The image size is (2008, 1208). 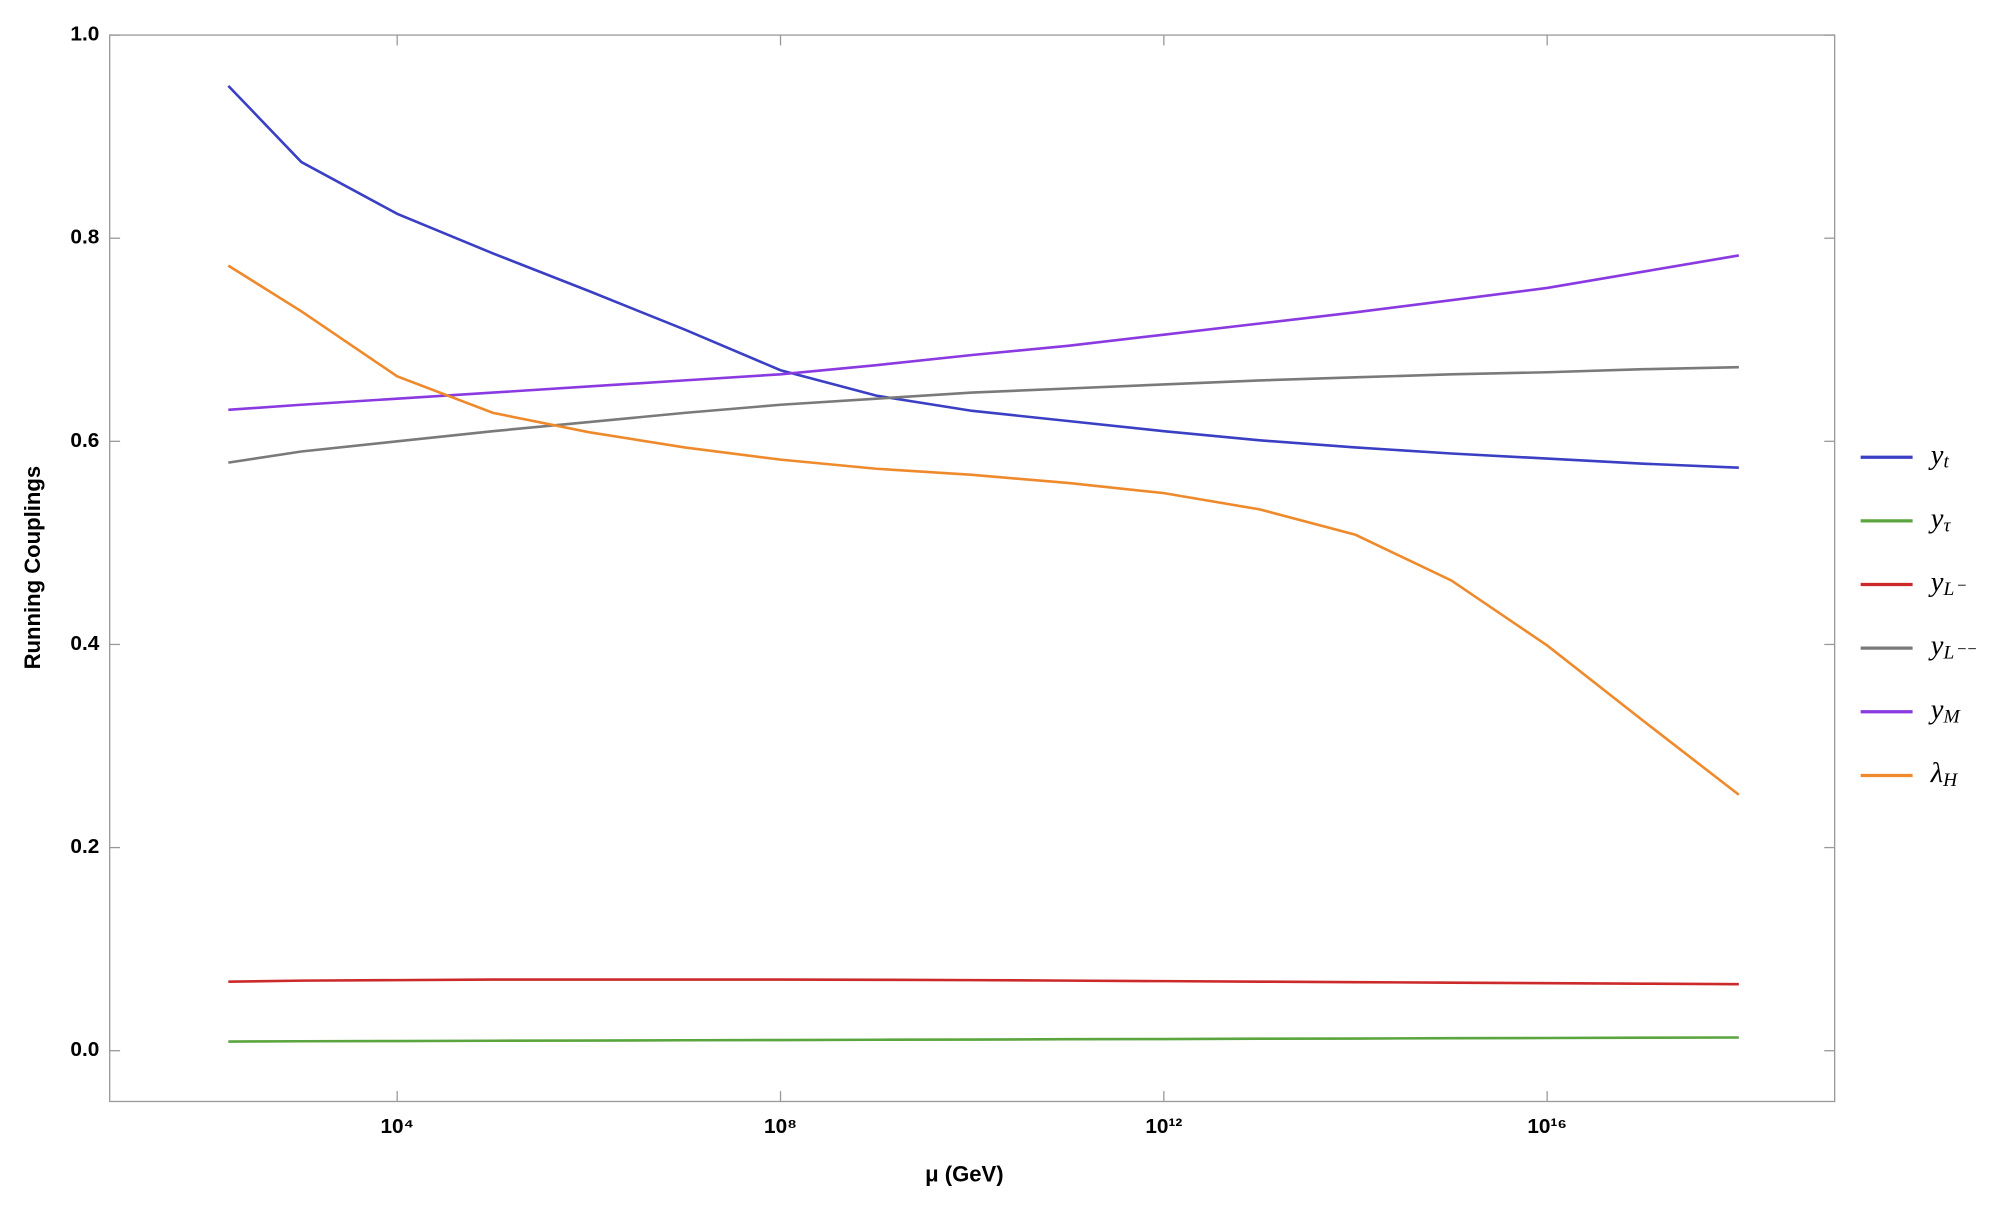 I want to click on x-tick-label: 10¹⁶, so click(x=1547, y=1126).